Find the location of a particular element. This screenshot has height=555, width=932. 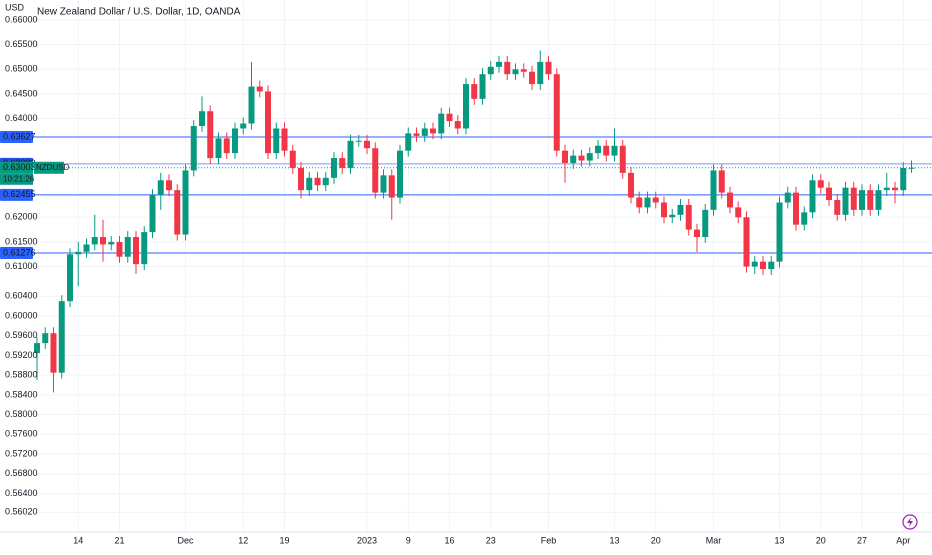

x-tick-label: 20 is located at coordinates (821, 540).